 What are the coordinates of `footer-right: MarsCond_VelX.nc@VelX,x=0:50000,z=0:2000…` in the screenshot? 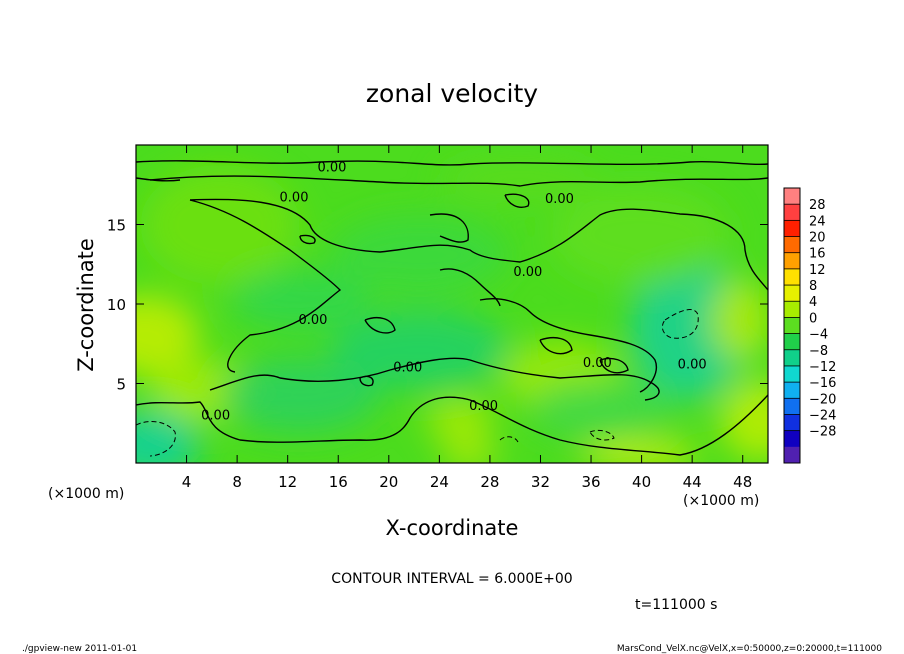 It's located at (749, 649).